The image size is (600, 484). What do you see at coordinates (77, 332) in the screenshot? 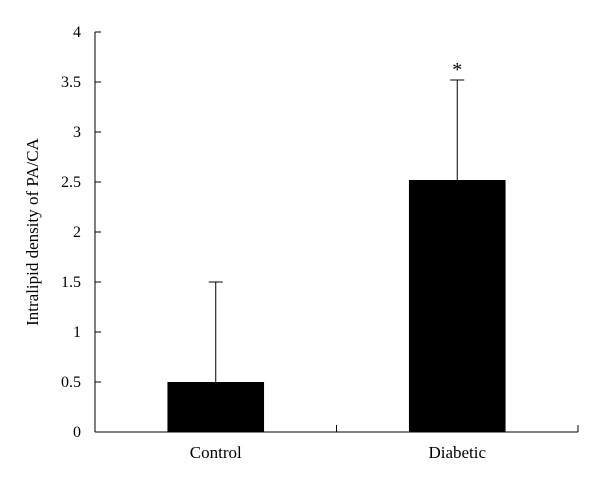
I see `y-tick-label: 1` at bounding box center [77, 332].